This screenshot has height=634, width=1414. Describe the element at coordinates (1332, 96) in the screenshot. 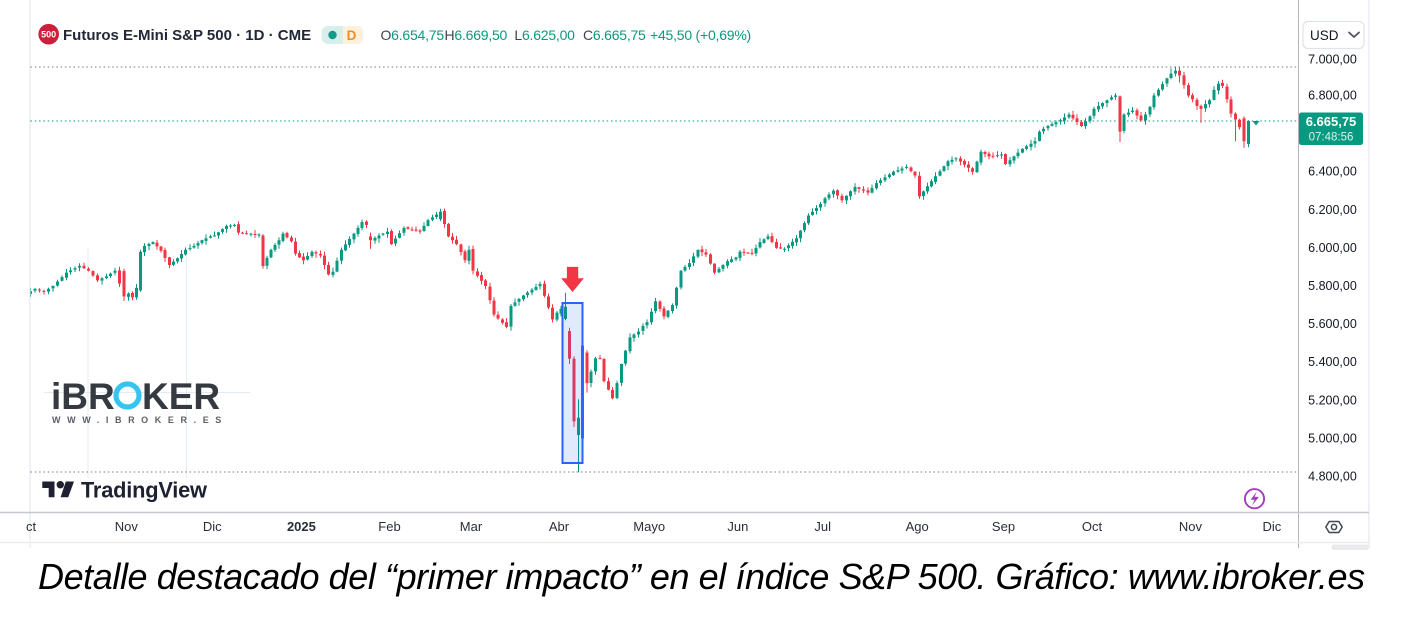

I see `svg-text: 6.800,00` at that location.